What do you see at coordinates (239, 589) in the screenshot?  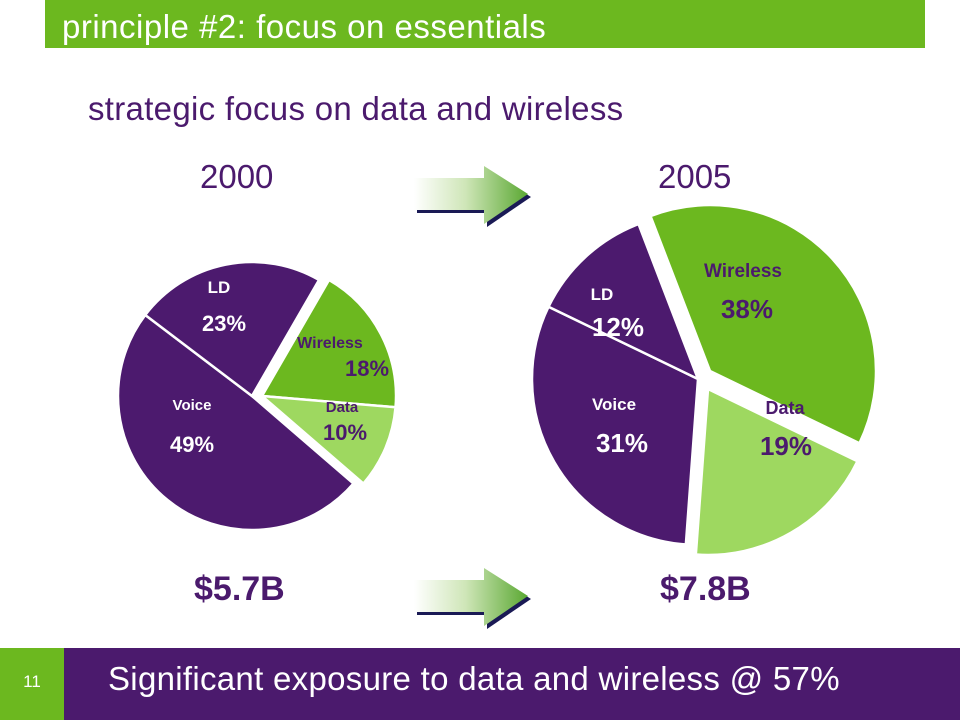 I see `revenue-total-2000: $5.7B` at bounding box center [239, 589].